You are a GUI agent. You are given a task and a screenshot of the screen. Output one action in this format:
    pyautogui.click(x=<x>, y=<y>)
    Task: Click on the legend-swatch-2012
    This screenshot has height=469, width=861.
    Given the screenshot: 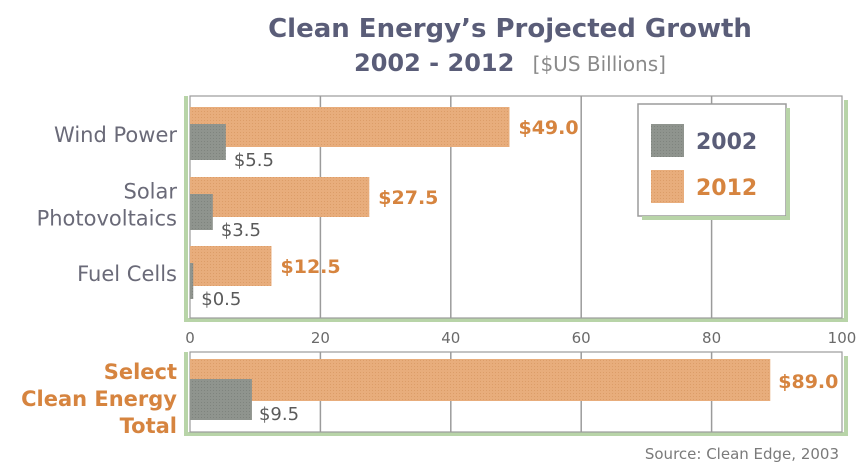 What is the action you would take?
    pyautogui.click(x=667, y=186)
    